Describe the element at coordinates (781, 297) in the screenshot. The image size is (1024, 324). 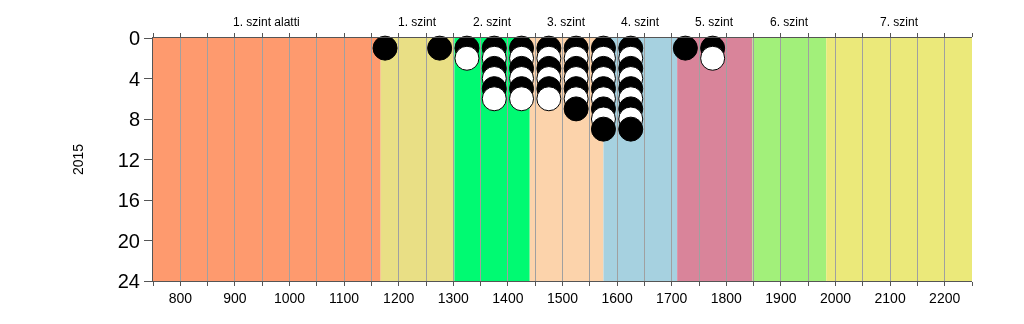
I see `x-tick-label: 1900` at that location.